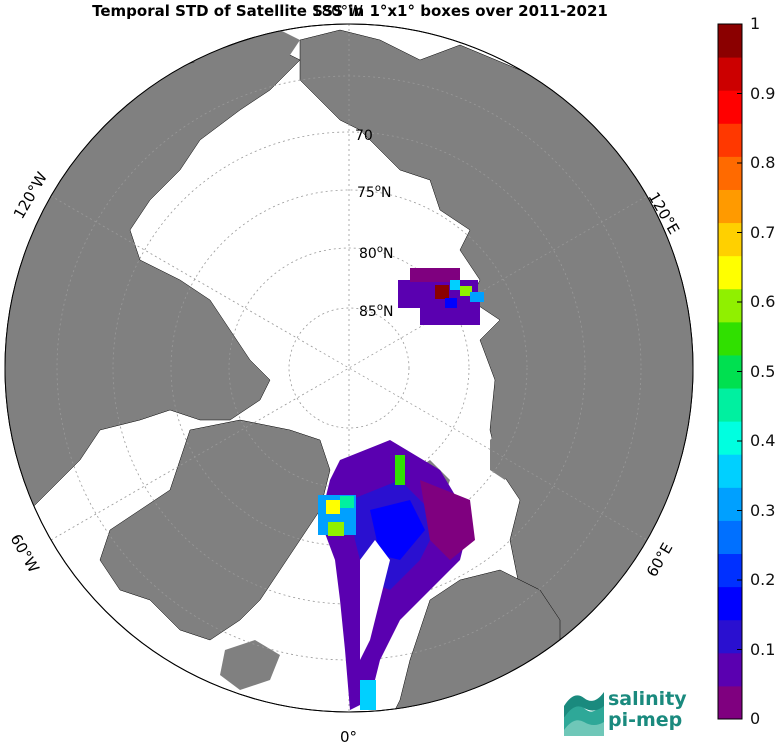 Image resolution: width=780 pixels, height=747 pixels. Describe the element at coordinates (755, 23) in the screenshot. I see `colorbar-tick-label: 1` at that location.